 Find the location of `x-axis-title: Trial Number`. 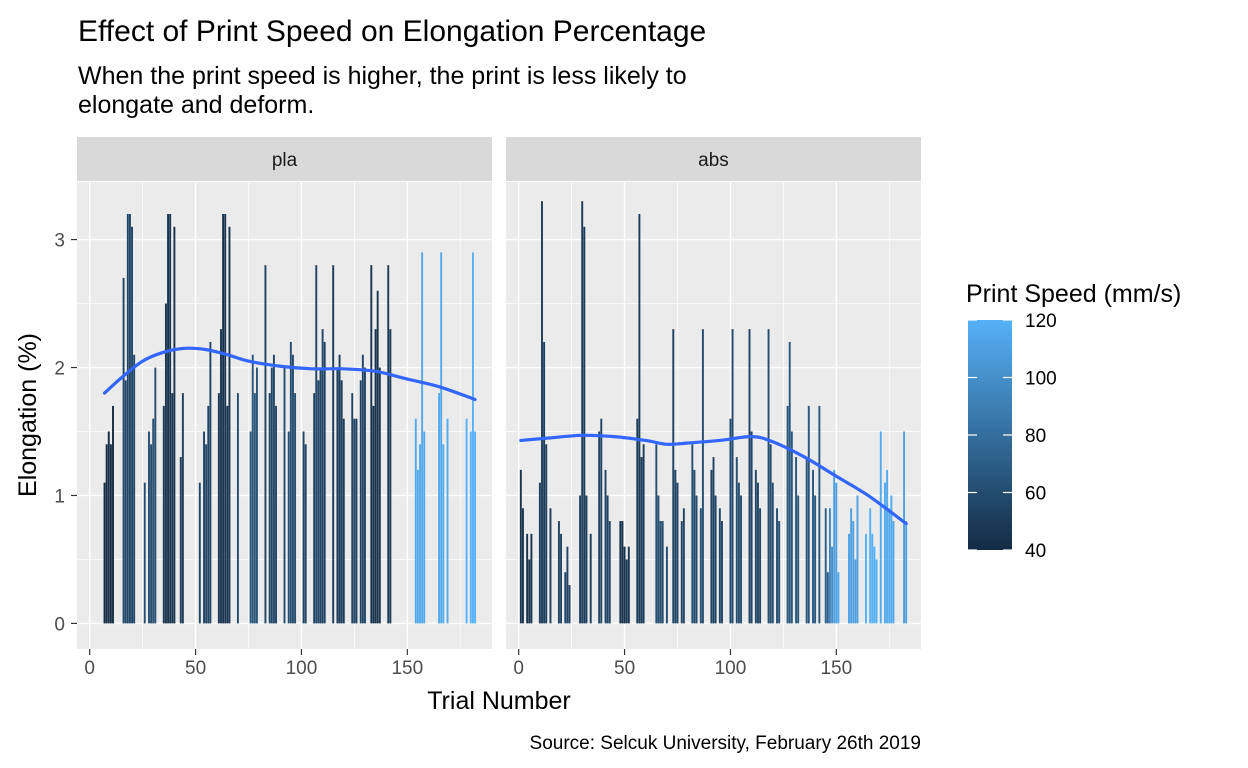

x-axis-title: Trial Number is located at coordinates (499, 701).